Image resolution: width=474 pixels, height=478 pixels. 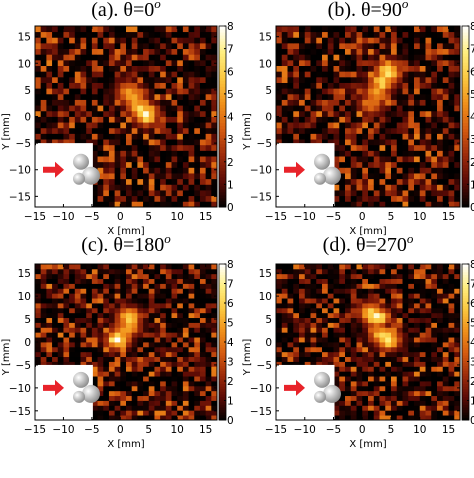 I want to click on y-tick-label: 15, so click(x=24, y=274).